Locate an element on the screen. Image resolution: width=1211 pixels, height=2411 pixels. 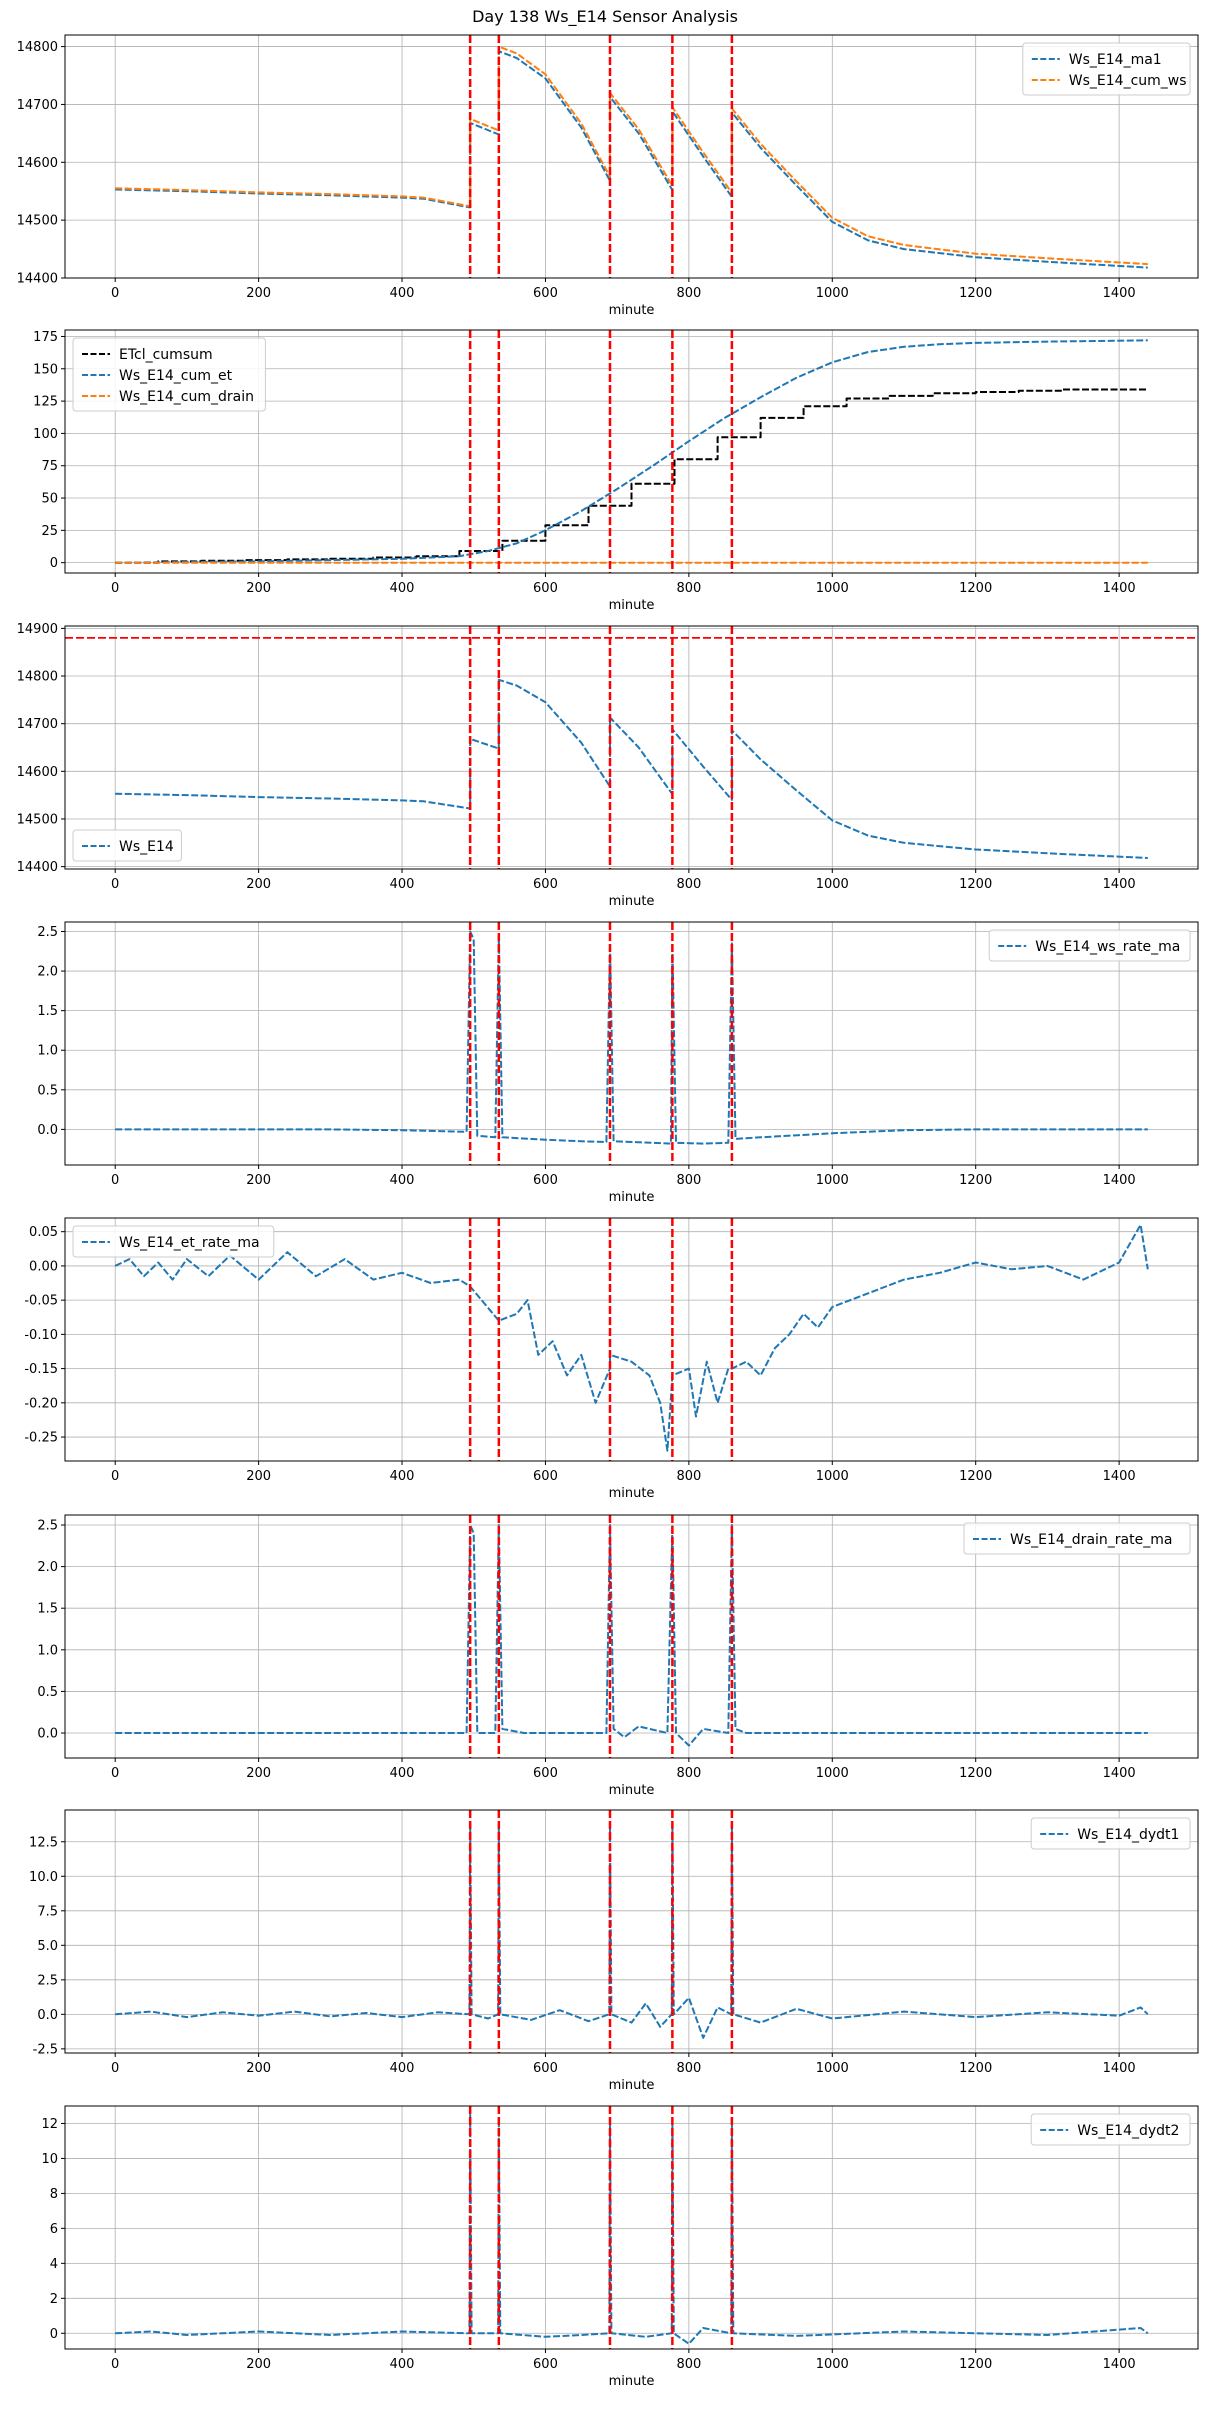
y-tick-label: -2.5 is located at coordinates (45, 2049).